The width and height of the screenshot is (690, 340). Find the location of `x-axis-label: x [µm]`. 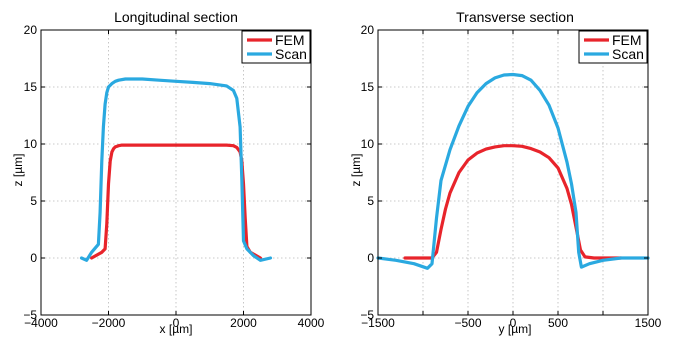

x-axis-label: x [µm] is located at coordinates (176, 329).